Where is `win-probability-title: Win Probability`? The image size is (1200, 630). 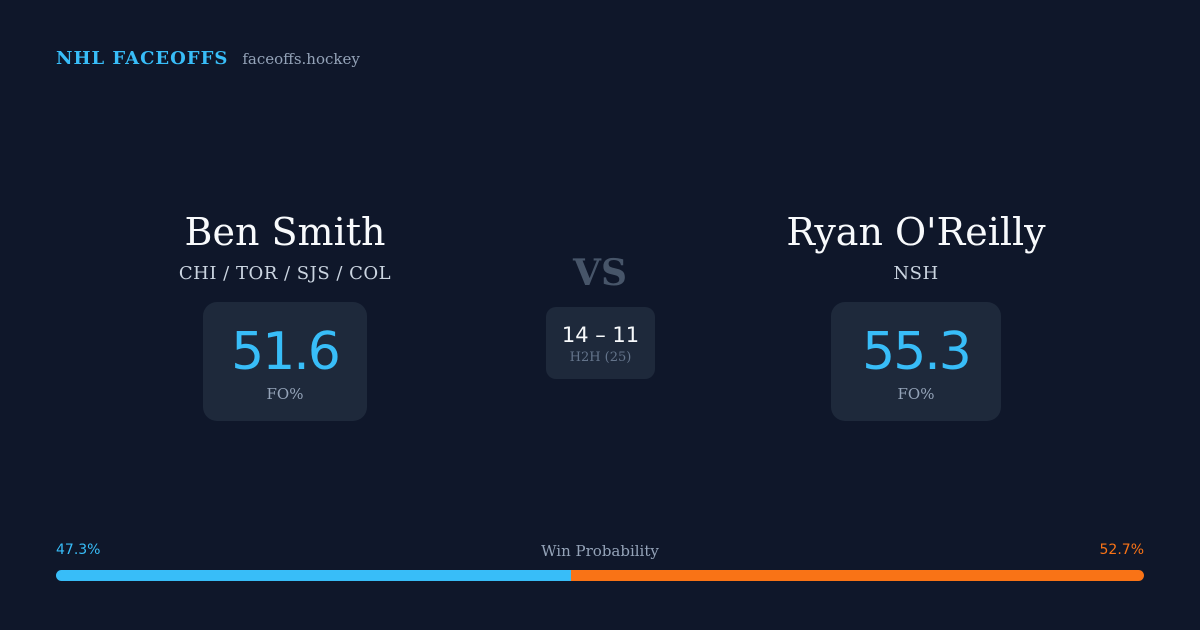 win-probability-title: Win Probability is located at coordinates (600, 551).